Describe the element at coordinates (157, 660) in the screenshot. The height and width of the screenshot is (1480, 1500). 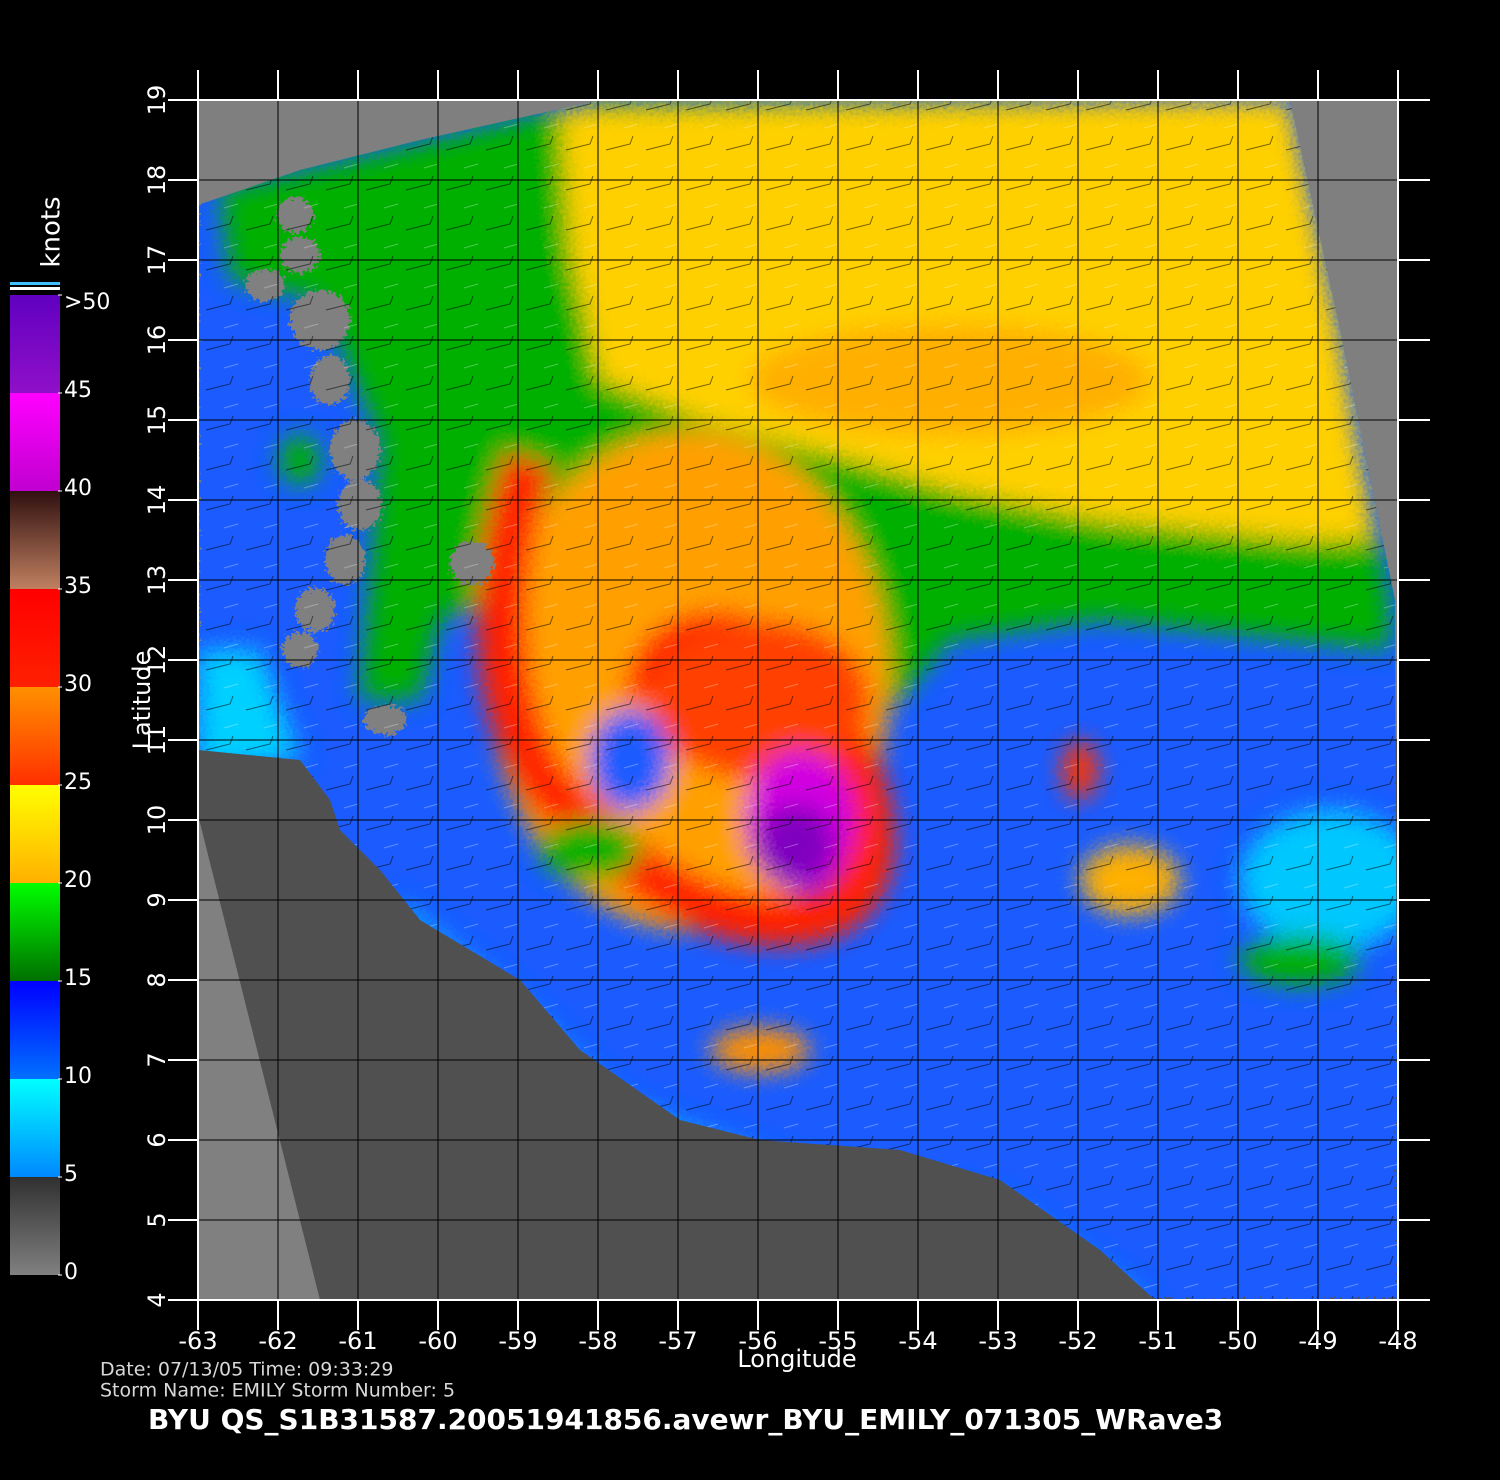
I see `y-tick-label: 12` at that location.